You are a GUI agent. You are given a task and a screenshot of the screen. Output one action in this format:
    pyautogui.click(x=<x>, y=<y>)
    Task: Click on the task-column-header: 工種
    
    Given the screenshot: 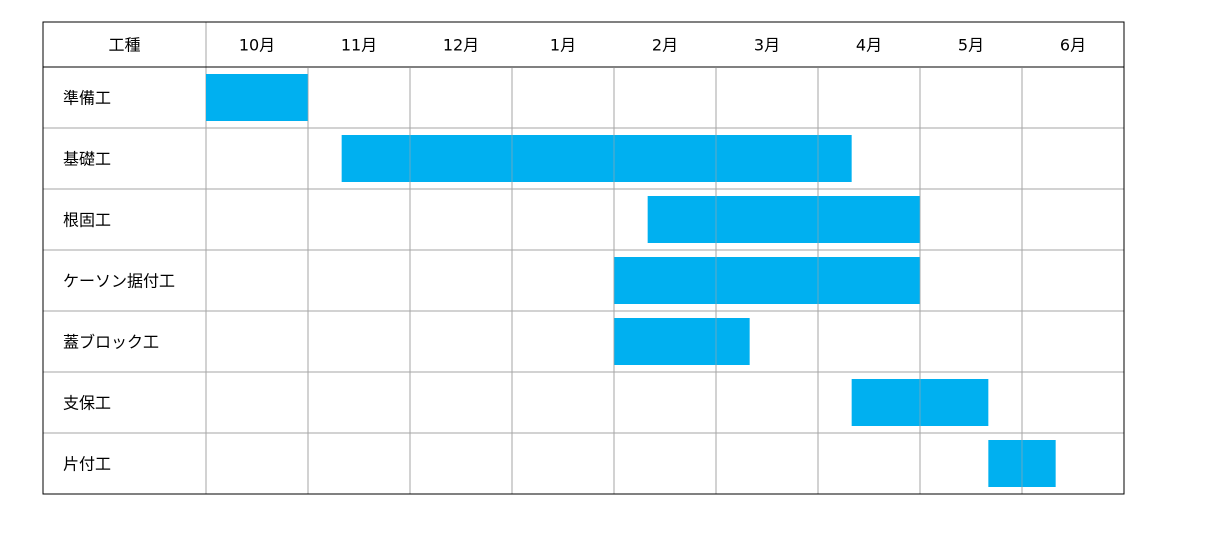 What is the action you would take?
    pyautogui.click(x=124, y=45)
    